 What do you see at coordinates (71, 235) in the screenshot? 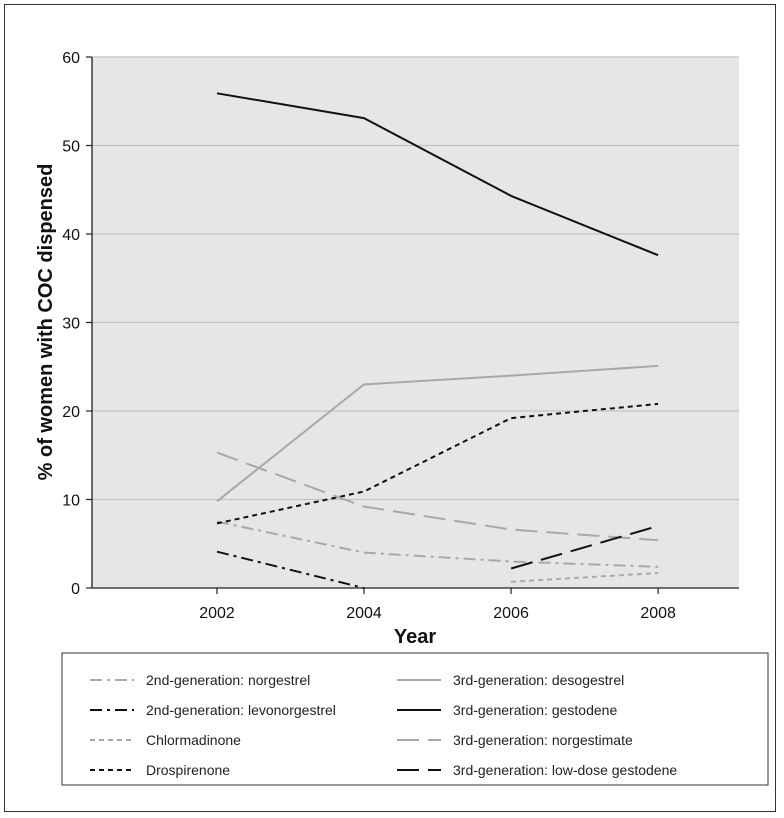
I see `y-tick-label: 40` at bounding box center [71, 235].